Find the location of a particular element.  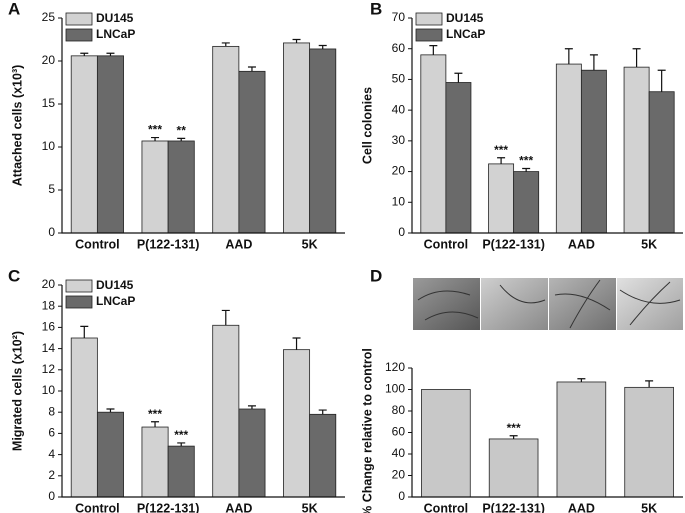

y-tick-label: 14 is located at coordinates (49, 348).